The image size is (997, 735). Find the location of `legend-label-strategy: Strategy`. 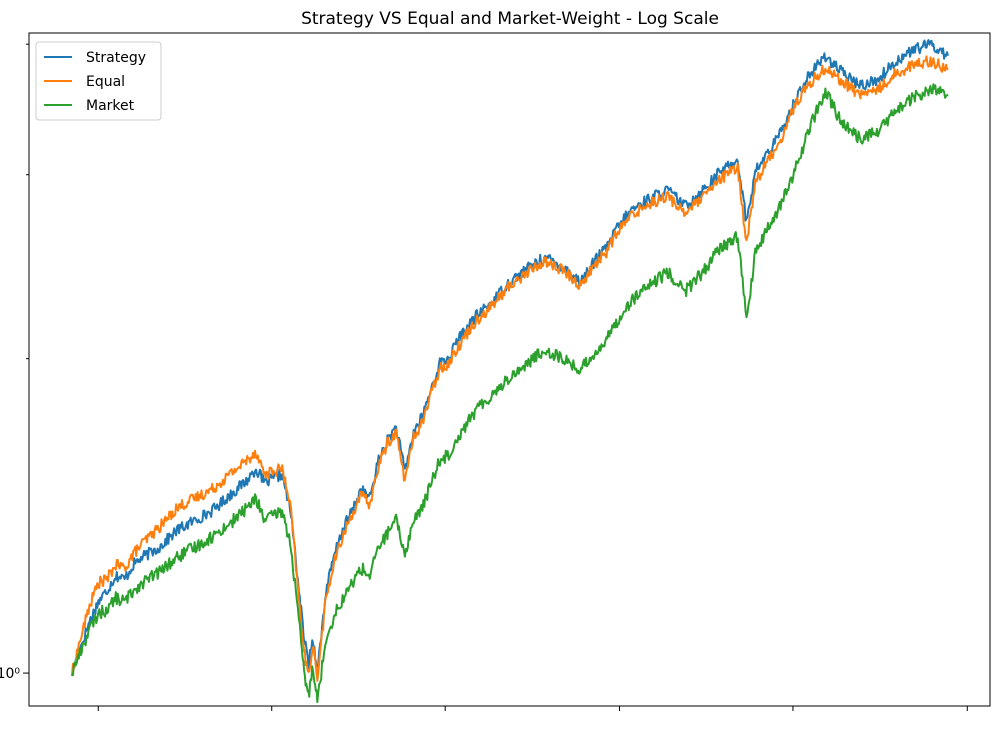

legend-label-strategy: Strategy is located at coordinates (116, 58).